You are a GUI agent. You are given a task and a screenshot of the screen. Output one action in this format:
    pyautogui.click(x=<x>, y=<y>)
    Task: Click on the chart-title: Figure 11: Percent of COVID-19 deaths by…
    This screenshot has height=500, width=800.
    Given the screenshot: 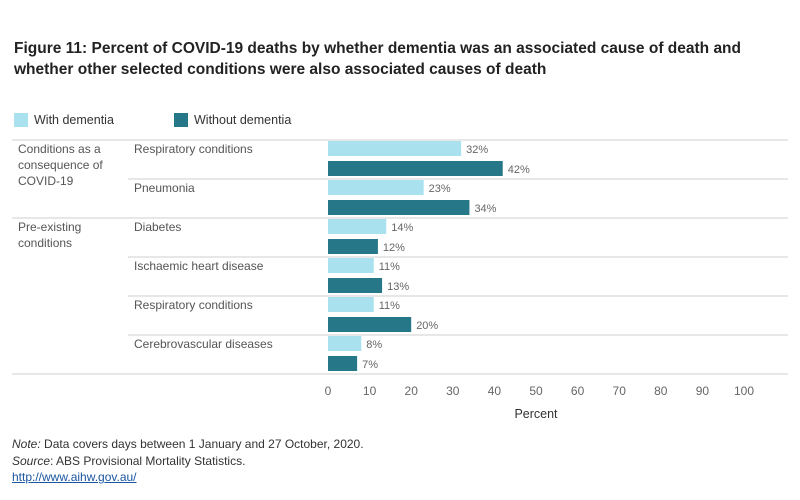 What is the action you would take?
    pyautogui.click(x=377, y=59)
    